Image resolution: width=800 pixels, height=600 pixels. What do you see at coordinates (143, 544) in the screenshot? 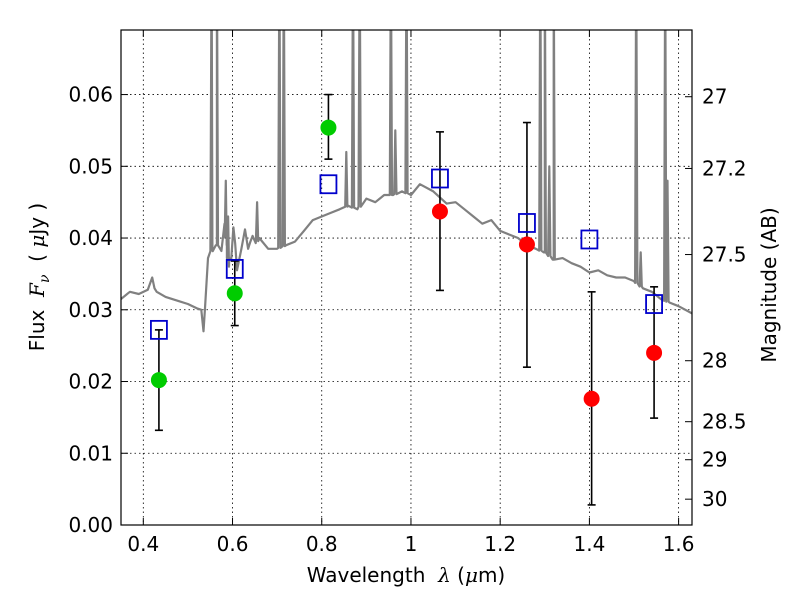
I see `x-tick-label: 0.4` at bounding box center [143, 544].